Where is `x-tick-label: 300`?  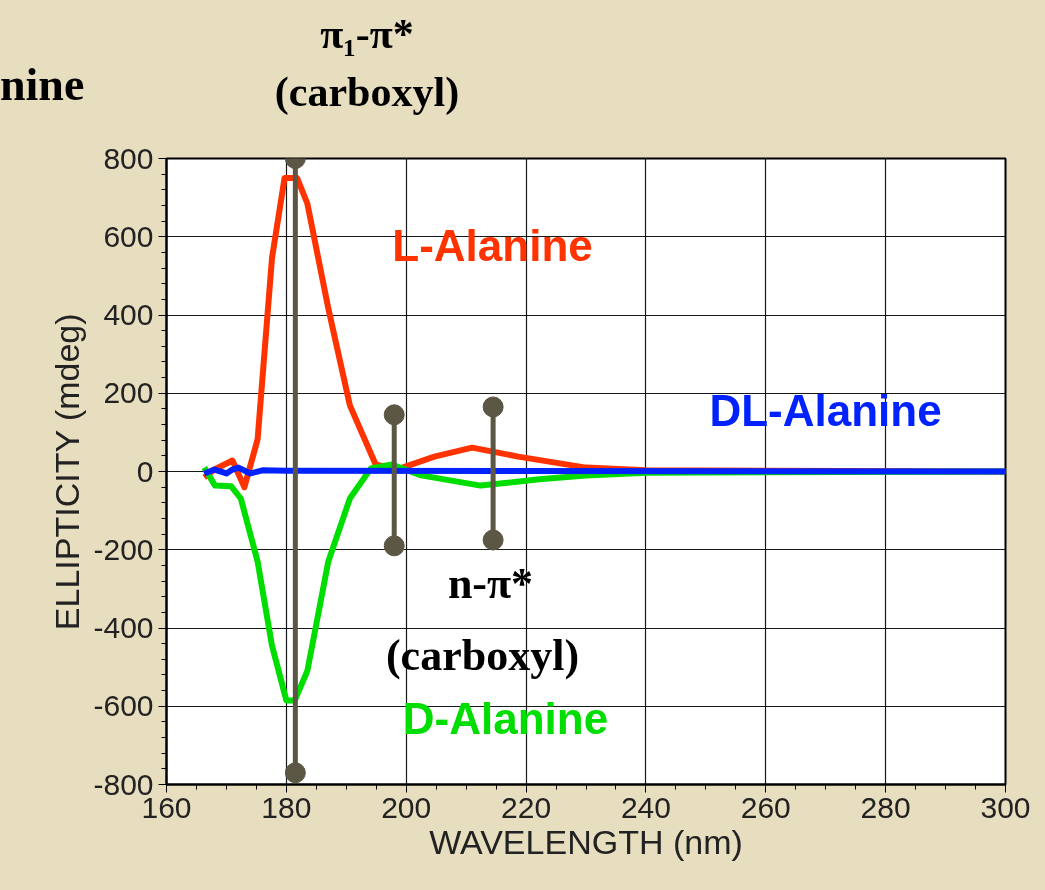 x-tick-label: 300 is located at coordinates (1005, 807).